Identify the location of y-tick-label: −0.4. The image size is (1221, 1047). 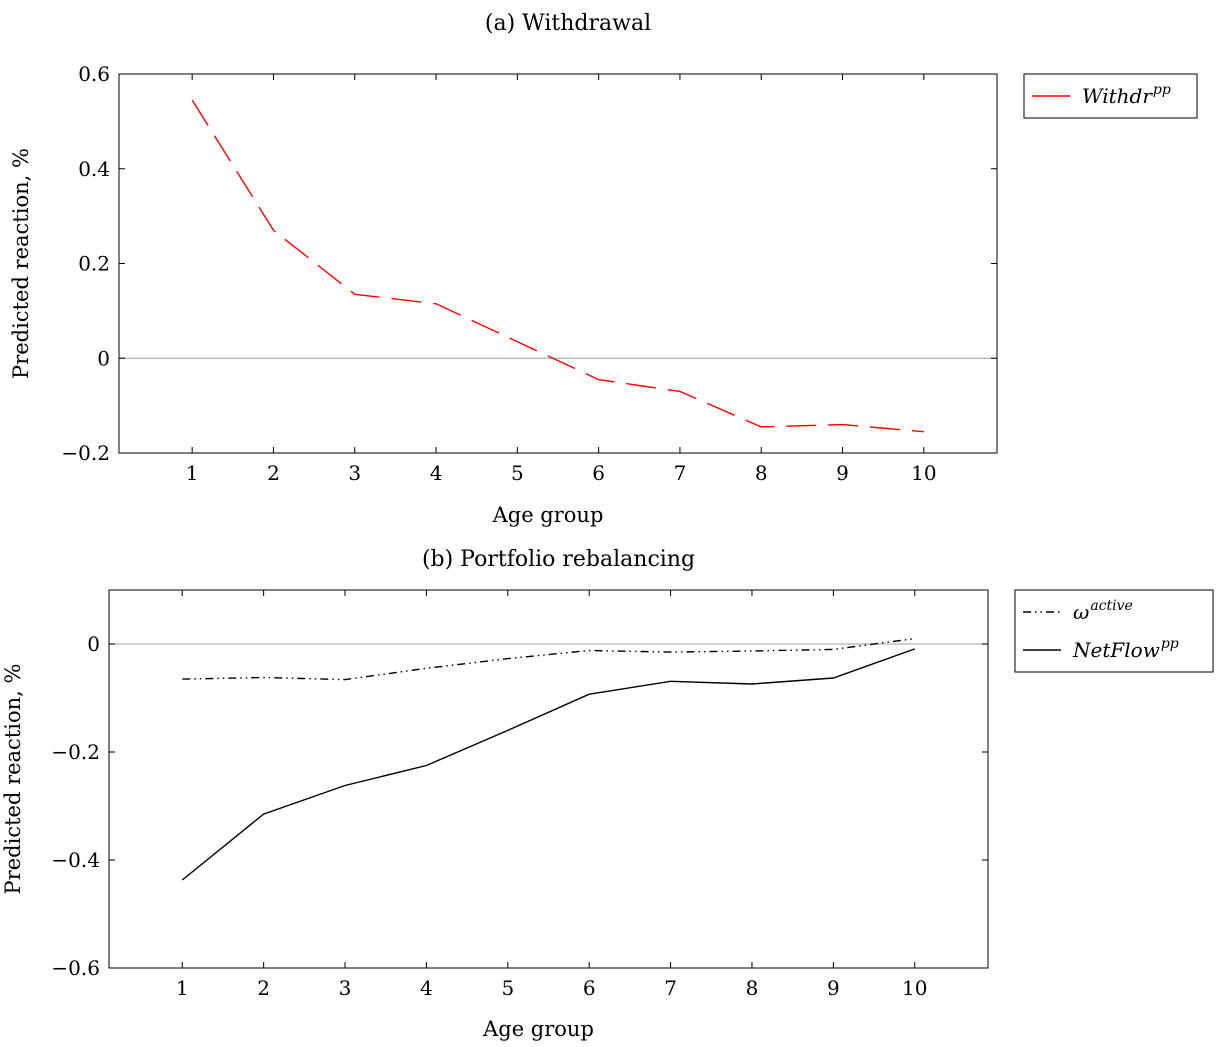
(75, 860).